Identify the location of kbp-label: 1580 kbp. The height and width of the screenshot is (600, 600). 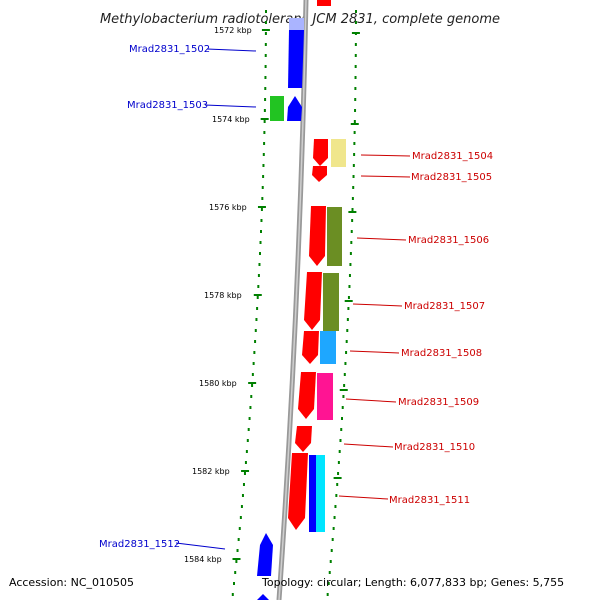
(218, 383).